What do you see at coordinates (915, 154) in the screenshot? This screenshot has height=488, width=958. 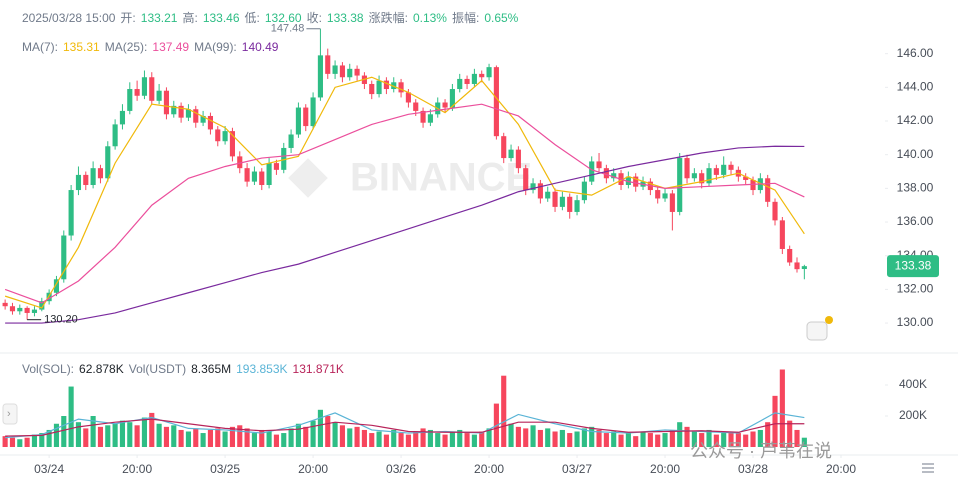 I see `y-tick-label: 140.00` at bounding box center [915, 154].